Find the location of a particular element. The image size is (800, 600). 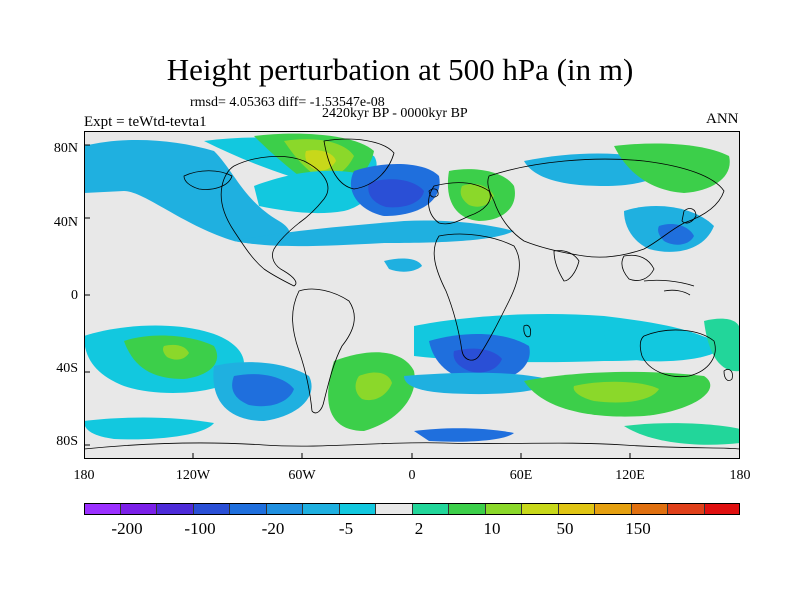

coastline-australia is located at coordinates (677, 353).